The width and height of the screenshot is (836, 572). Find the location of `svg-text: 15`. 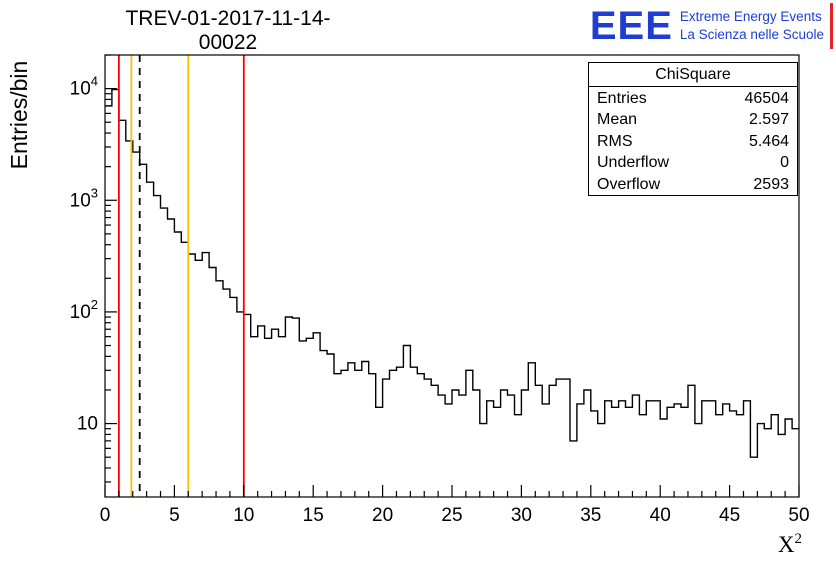

svg-text: 15 is located at coordinates (313, 515).